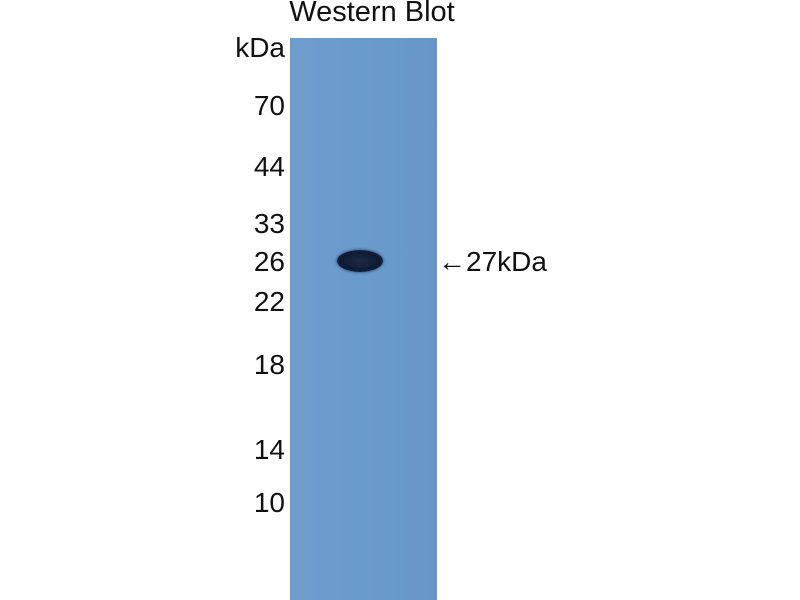 Image resolution: width=800 pixels, height=600 pixels. I want to click on marker-18: 18, so click(269, 364).